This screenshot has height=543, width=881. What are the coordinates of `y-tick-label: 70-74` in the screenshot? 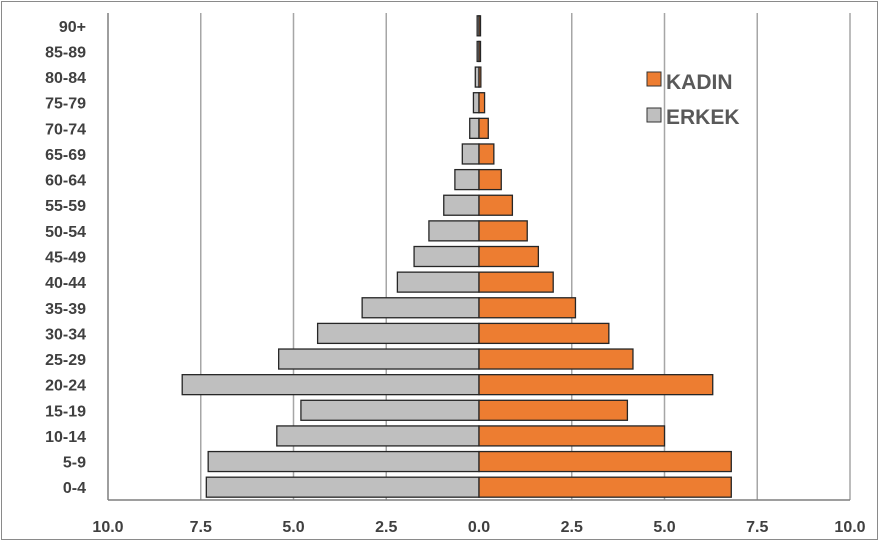 It's located at (65, 129).